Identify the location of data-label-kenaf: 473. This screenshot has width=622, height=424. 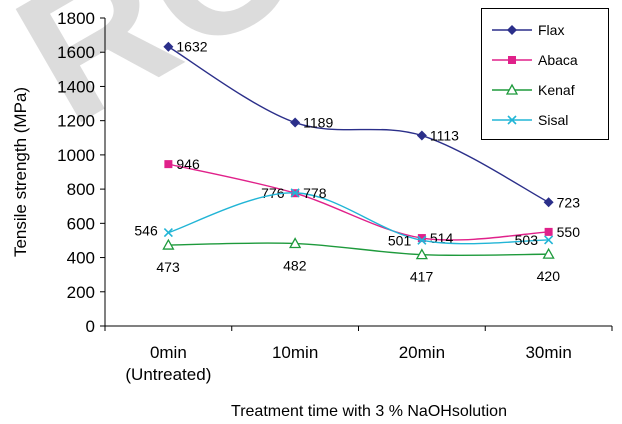
(168, 267).